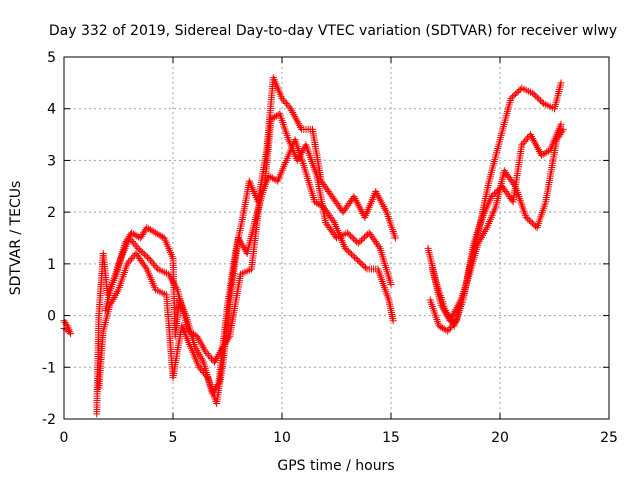  Describe the element at coordinates (49, 368) in the screenshot. I see `y-tick-label: -1` at that location.